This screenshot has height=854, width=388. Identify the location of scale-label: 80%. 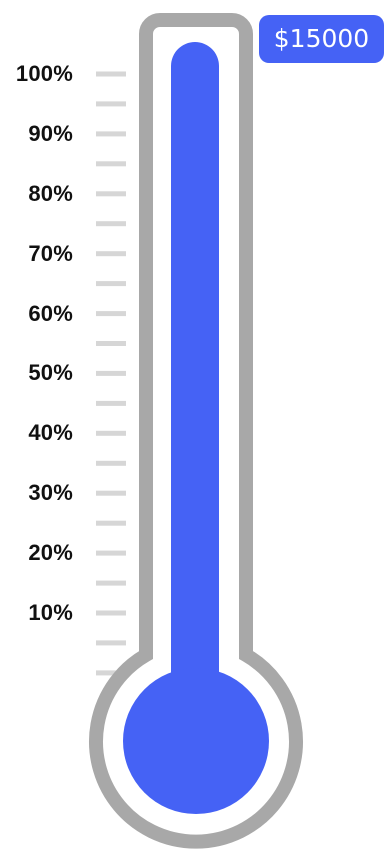
(50, 193).